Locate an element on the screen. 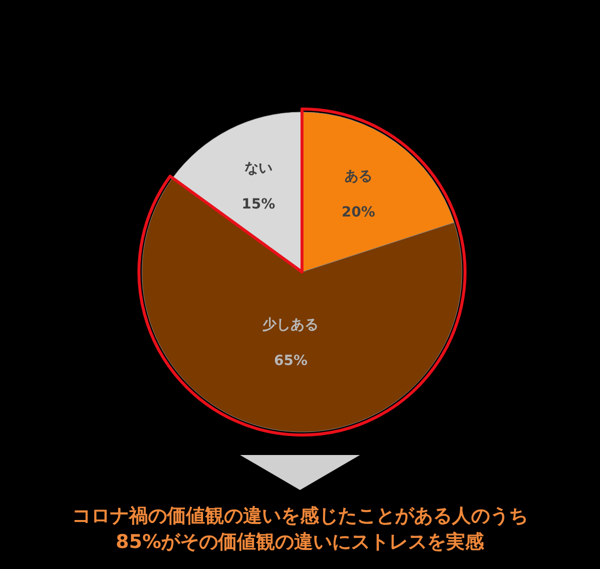 This screenshot has height=569, width=600. slice-label: 少しある is located at coordinates (290, 325).